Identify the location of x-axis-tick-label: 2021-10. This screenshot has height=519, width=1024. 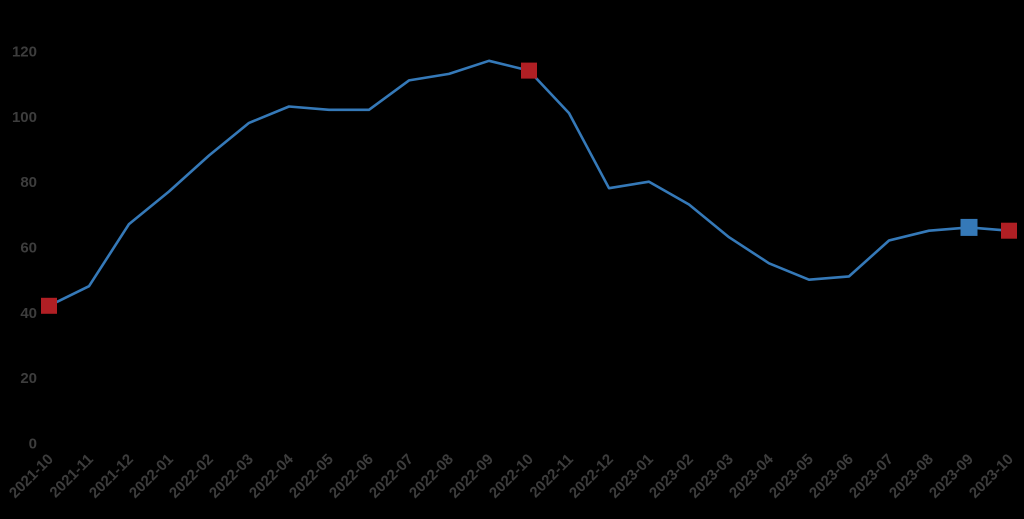
(31, 476).